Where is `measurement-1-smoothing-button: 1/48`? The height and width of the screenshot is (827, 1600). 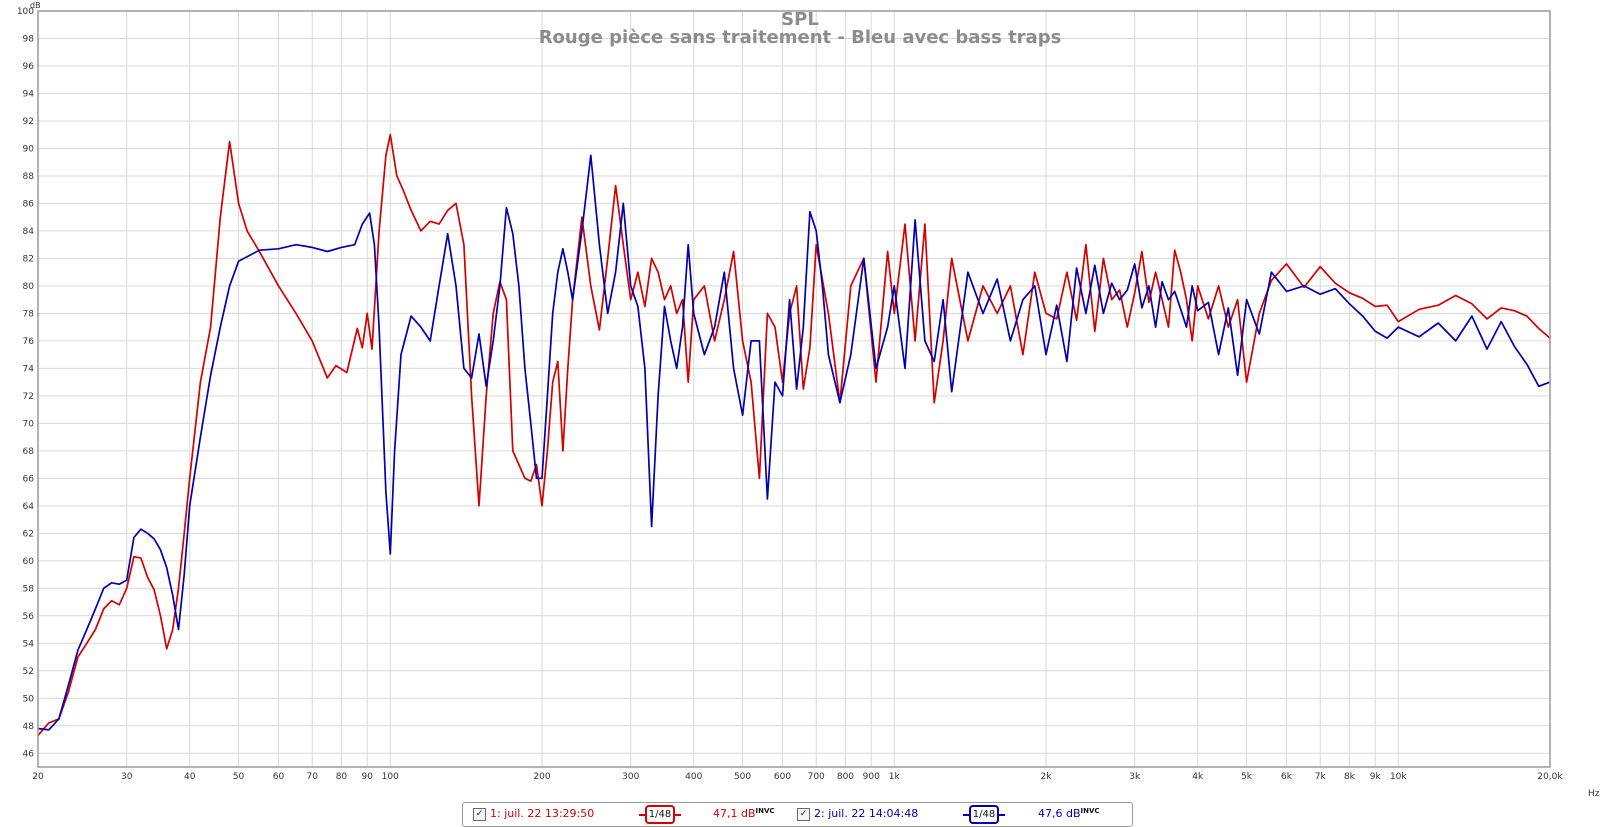
measurement-1-smoothing-button: 1/48 is located at coordinates (660, 814).